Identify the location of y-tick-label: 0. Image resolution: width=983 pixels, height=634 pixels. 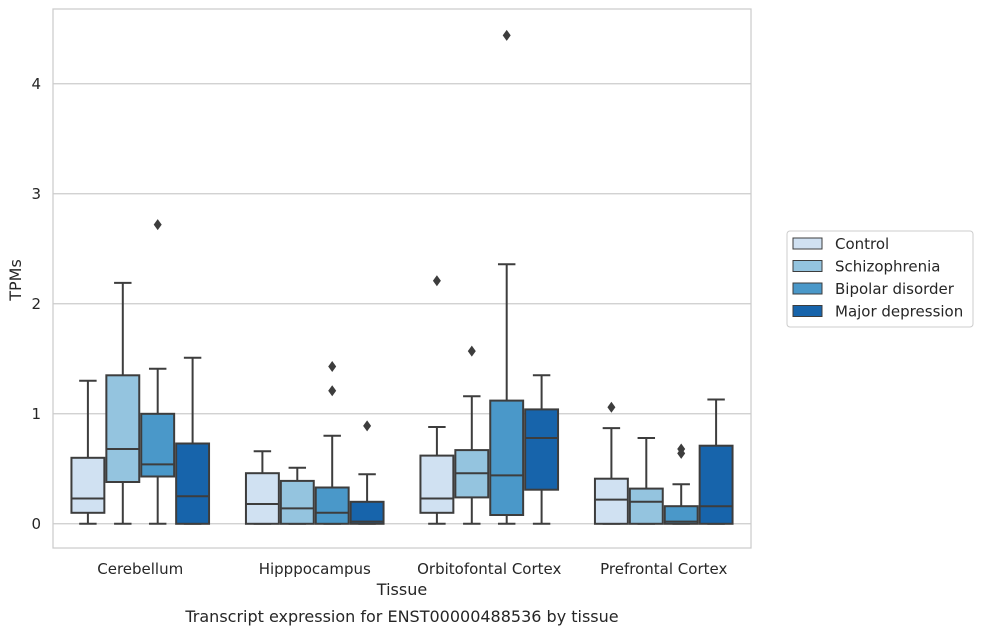
(36, 524).